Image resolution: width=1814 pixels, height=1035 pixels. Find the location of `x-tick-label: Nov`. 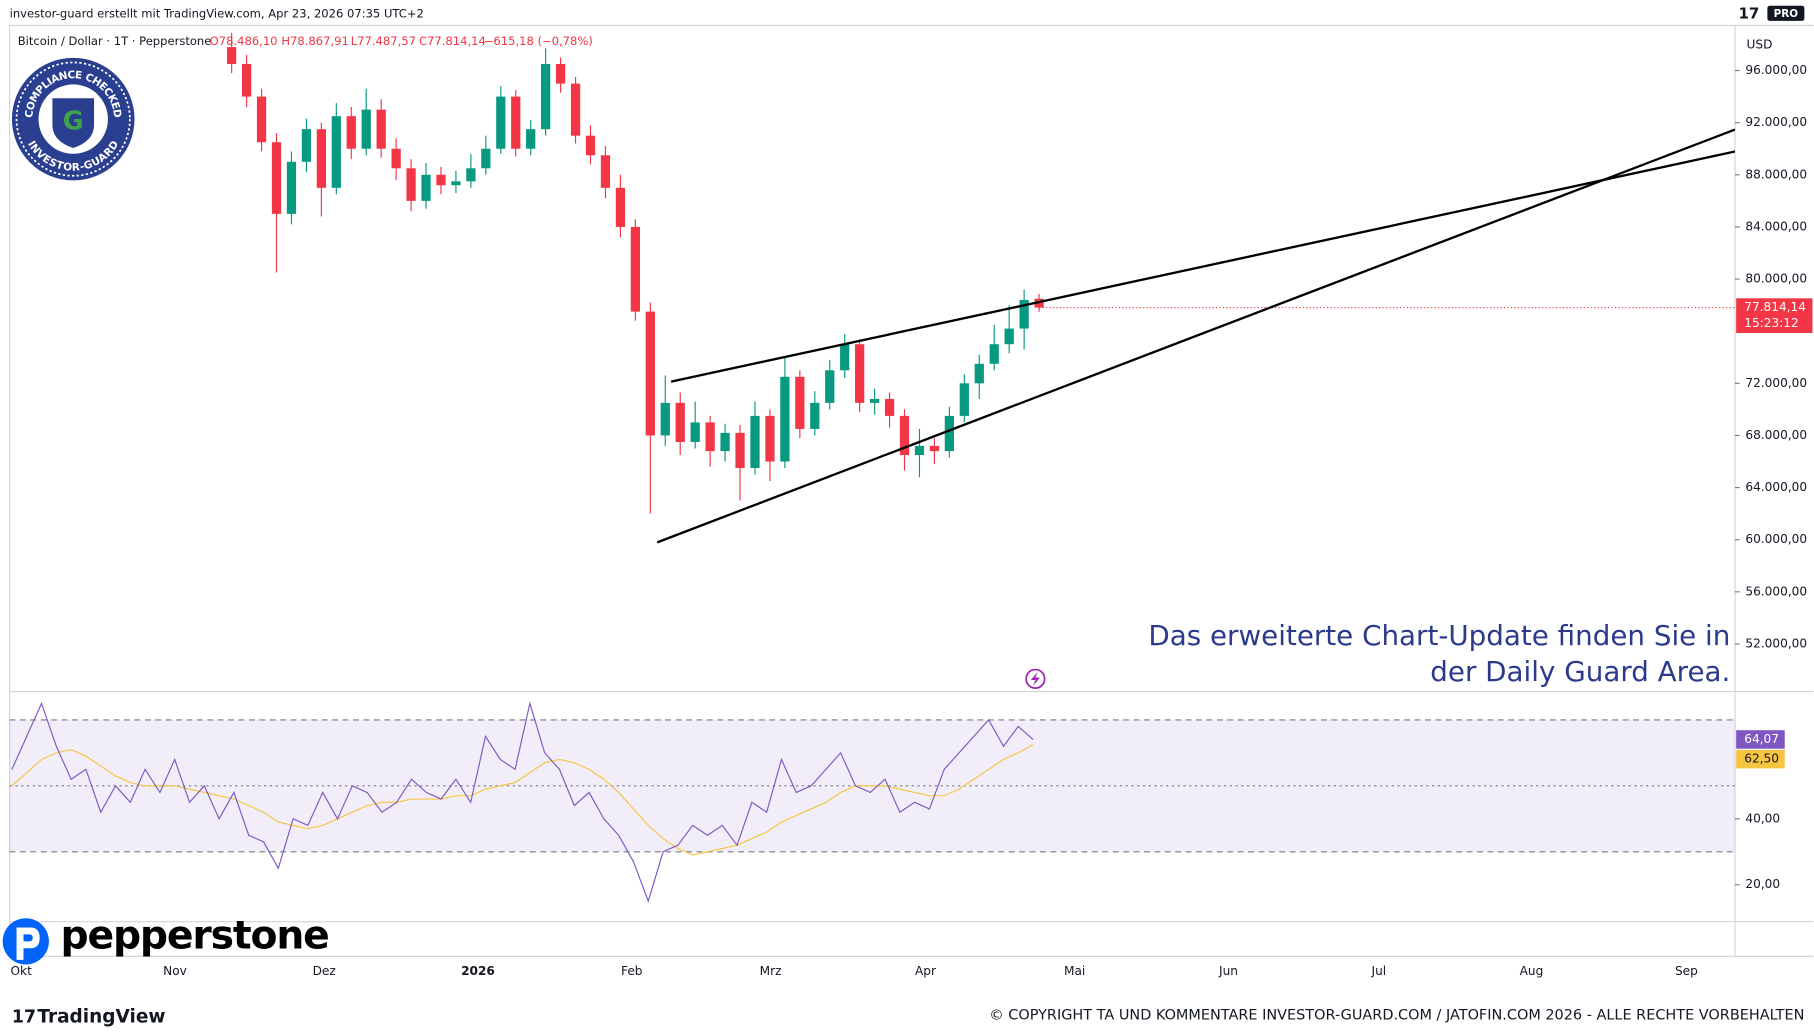

x-tick-label: Nov is located at coordinates (175, 971).